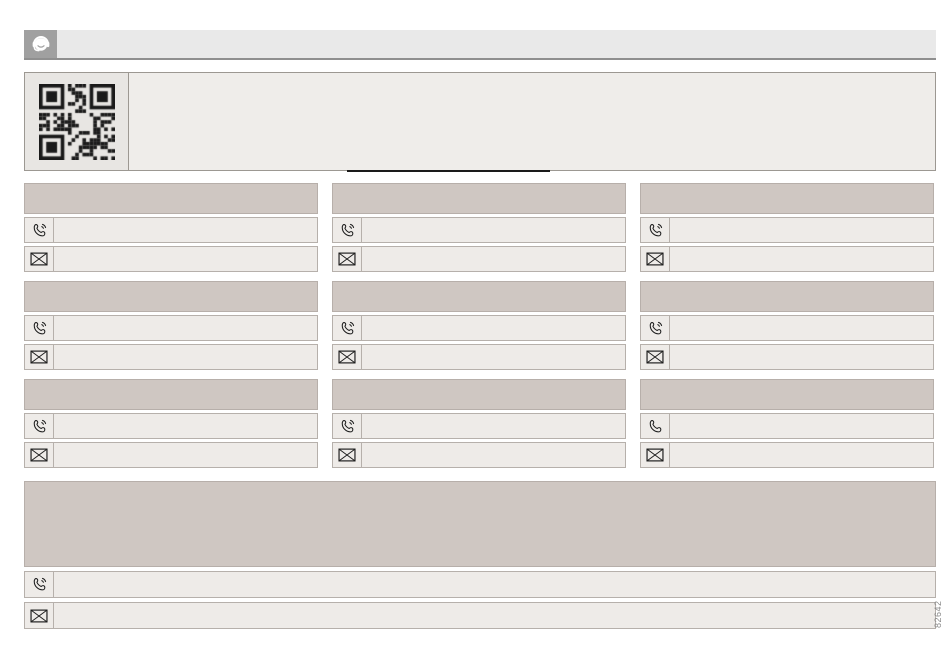 Image resolution: width=950 pixels, height=660 pixels. What do you see at coordinates (496, 44) in the screenshot?
I see `top-bar-title` at bounding box center [496, 44].